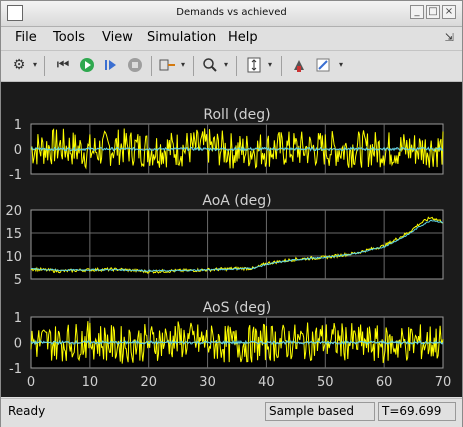 The height and width of the screenshot is (427, 463). Describe the element at coordinates (449, 12) in the screenshot. I see `close-icon: ×` at that location.